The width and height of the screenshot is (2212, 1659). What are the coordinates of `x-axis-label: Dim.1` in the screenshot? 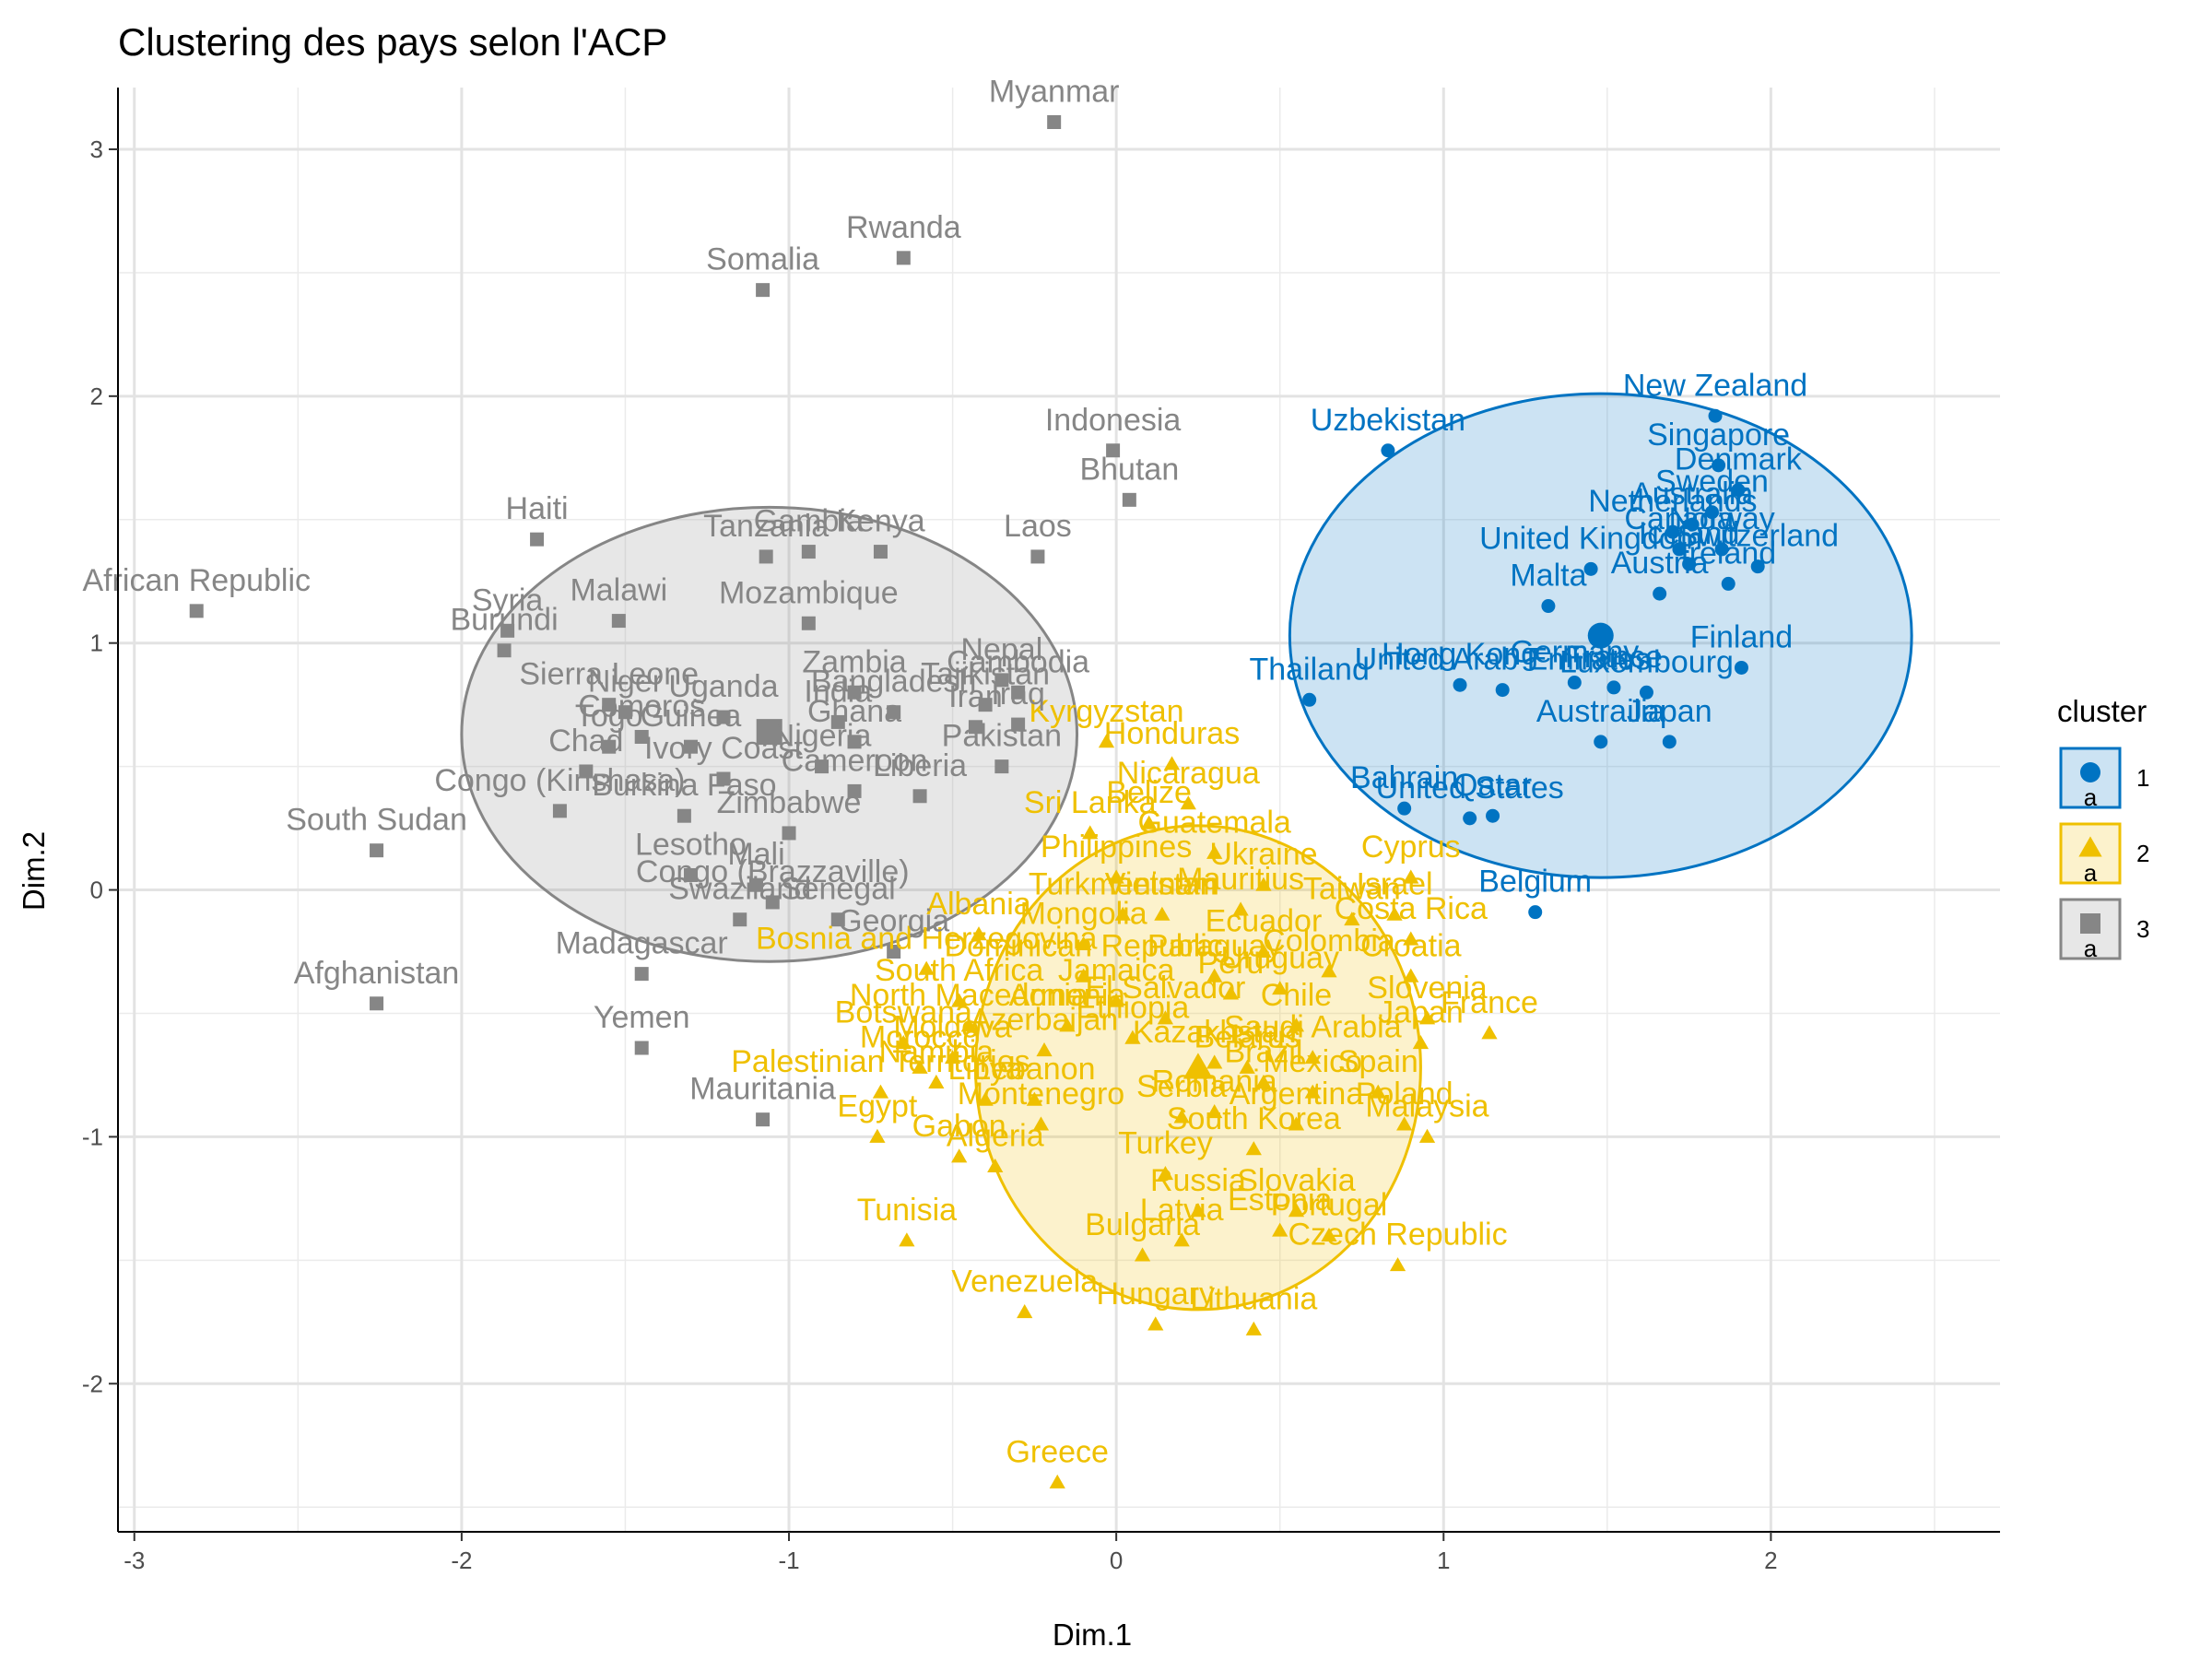 It's located at (1092, 1635).